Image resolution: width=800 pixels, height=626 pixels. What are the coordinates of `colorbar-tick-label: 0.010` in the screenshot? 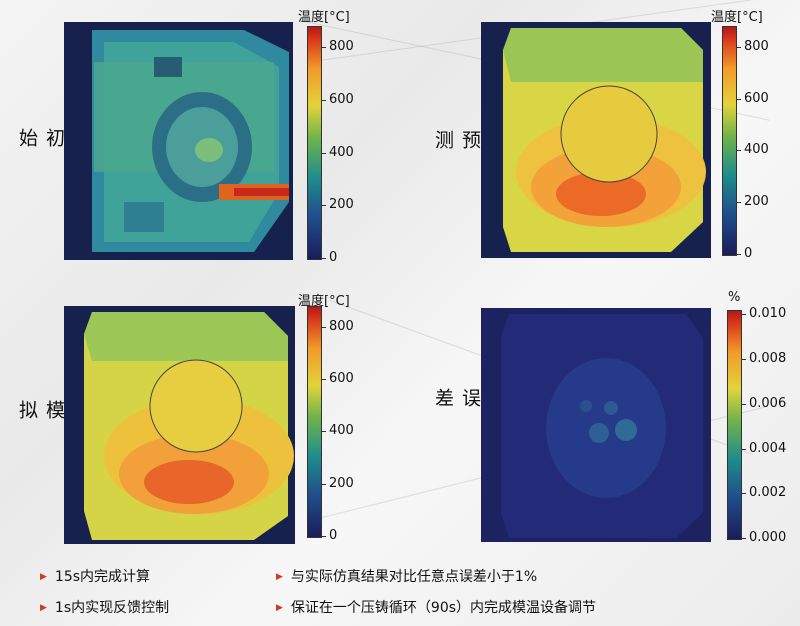 It's located at (768, 314).